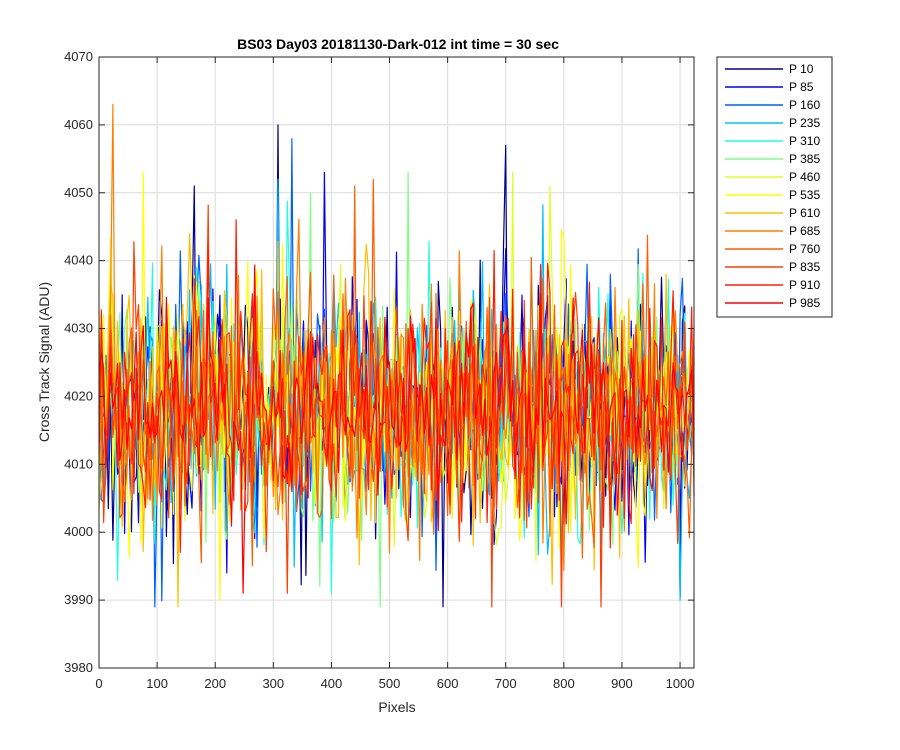  What do you see at coordinates (804, 159) in the screenshot?
I see `legend-entry-label: P 385` at bounding box center [804, 159].